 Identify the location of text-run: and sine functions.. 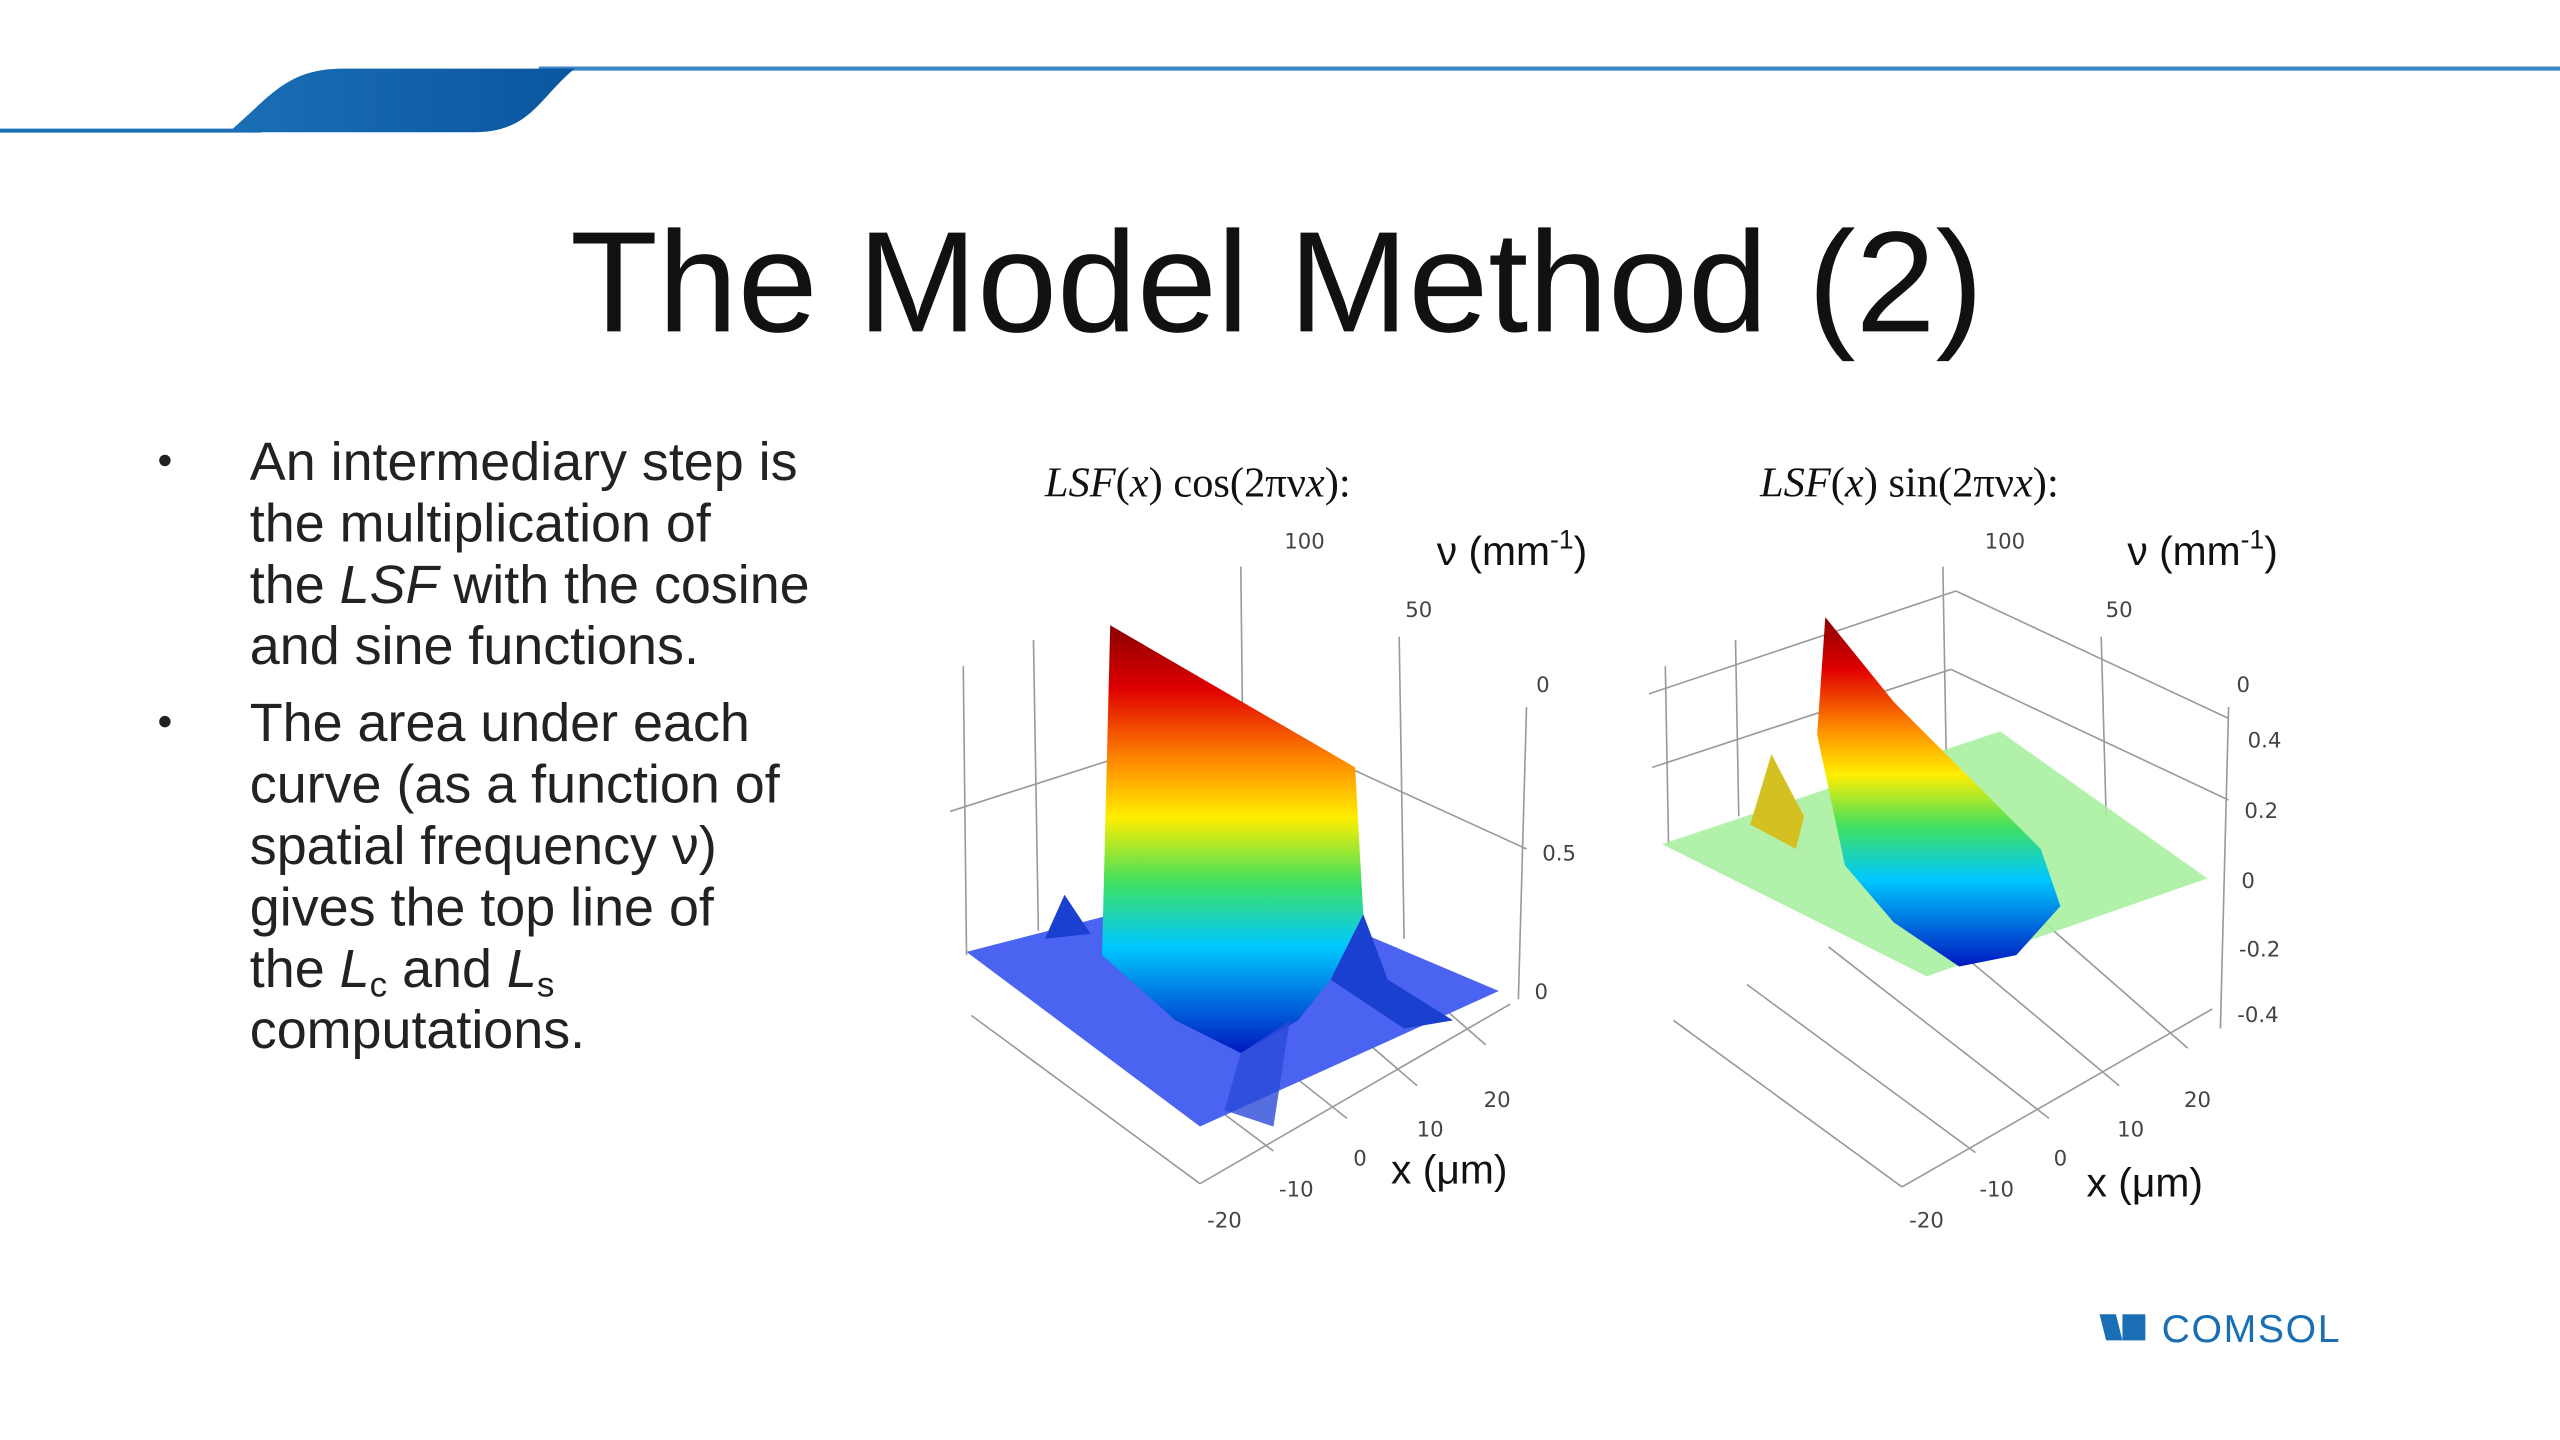
(474, 646).